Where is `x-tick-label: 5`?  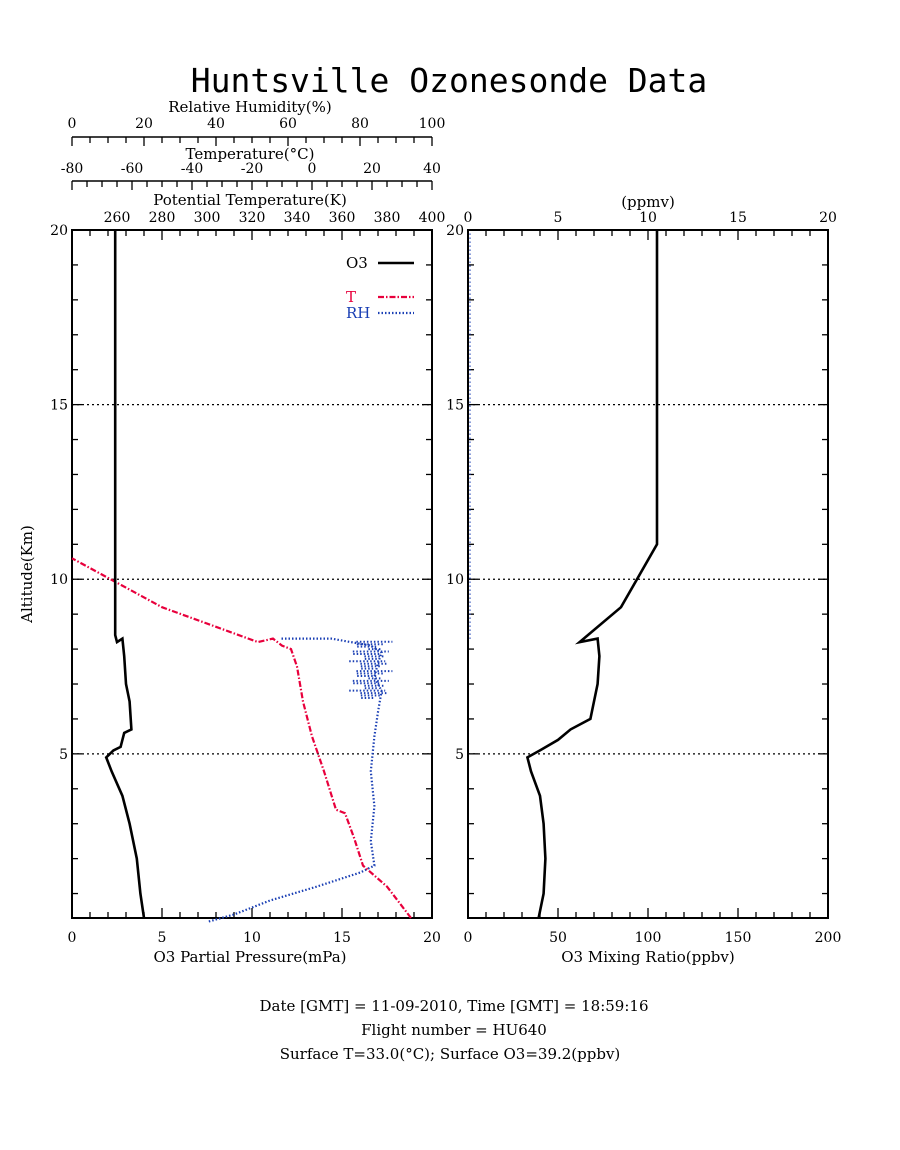 x-tick-label: 5 is located at coordinates (162, 938).